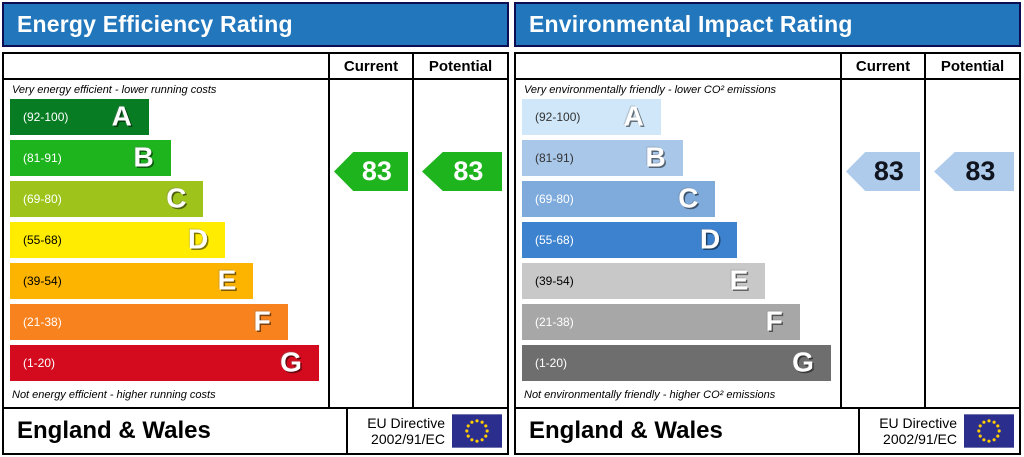 Image resolution: width=1024 pixels, height=457 pixels. I want to click on energy-footer: England & Wales EU Directive 2002/91/EC, so click(255, 430).